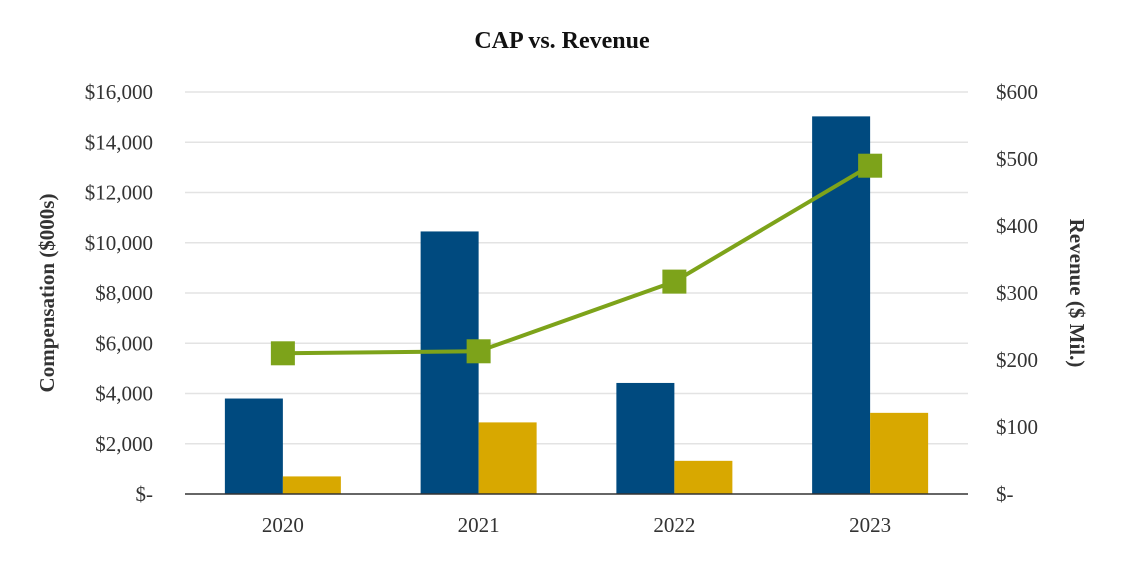 Image resolution: width=1124 pixels, height=568 pixels. Describe the element at coordinates (562, 41) in the screenshot. I see `chart-title: CAP vs. Revenue` at that location.